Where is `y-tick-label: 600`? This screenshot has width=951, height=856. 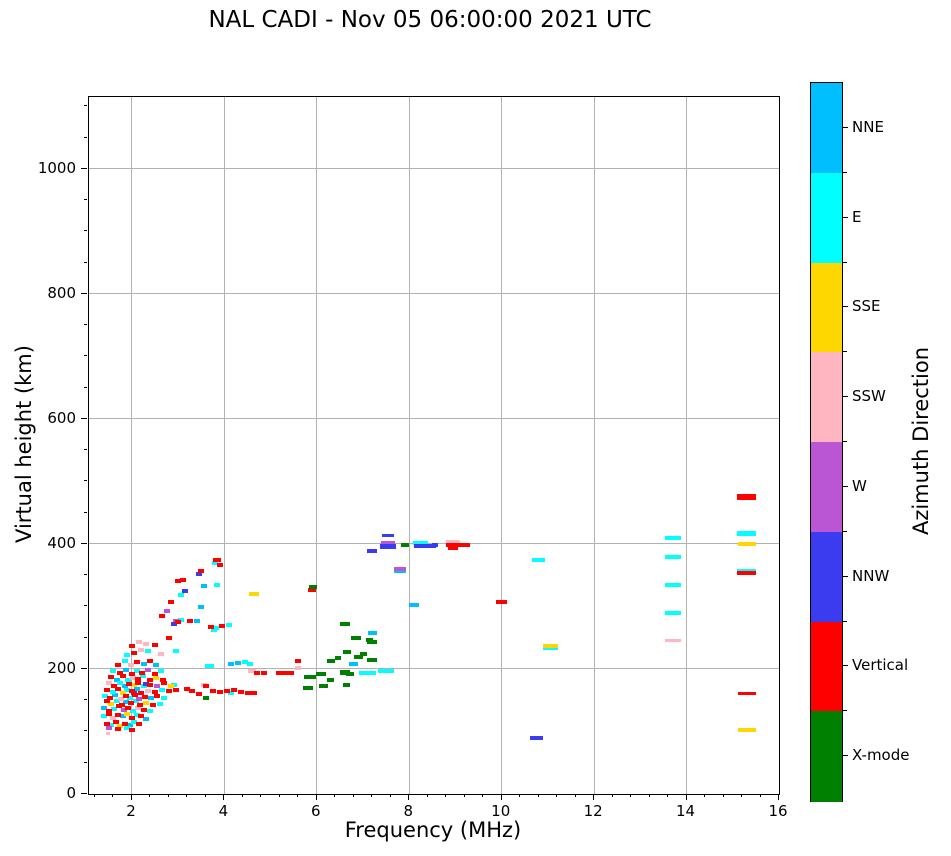 y-tick-label: 600 is located at coordinates (61, 417).